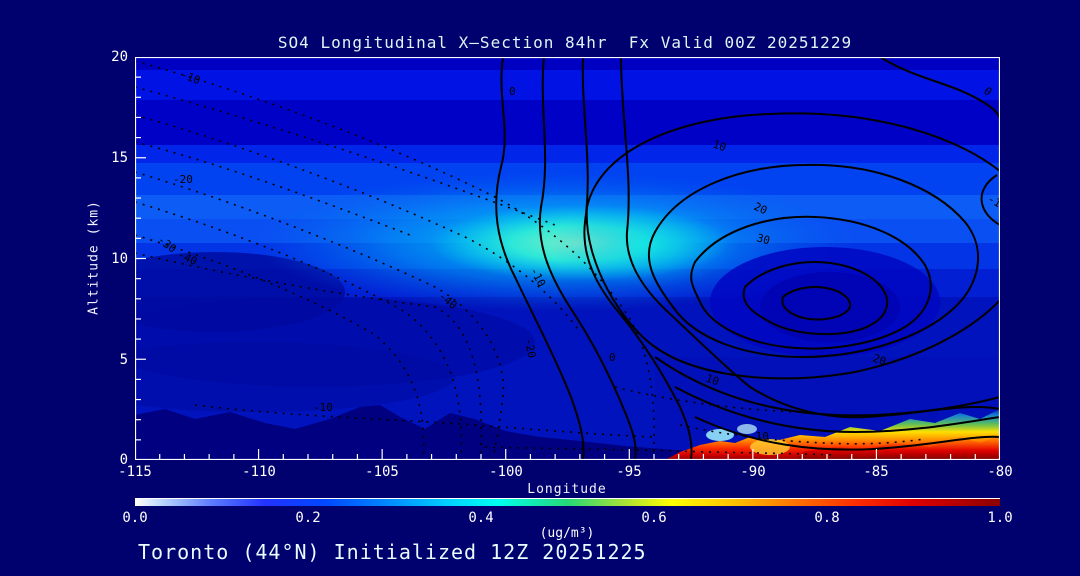  I want to click on colorbar-tick-label: 0.8, so click(827, 518).